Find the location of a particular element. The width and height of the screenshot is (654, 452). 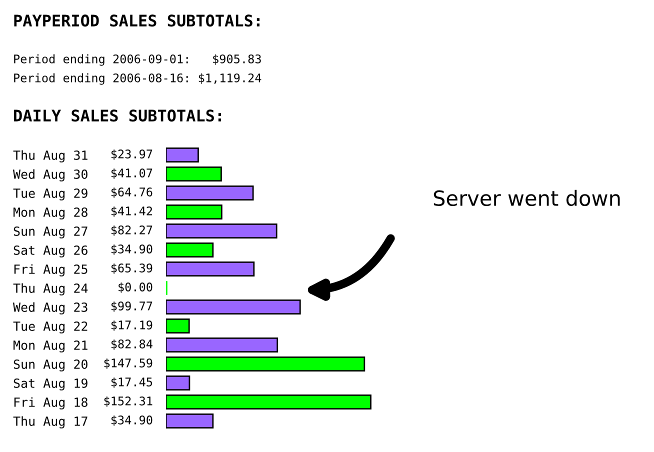

text: DAILY SALES SUBTOTALS: is located at coordinates (118, 116).